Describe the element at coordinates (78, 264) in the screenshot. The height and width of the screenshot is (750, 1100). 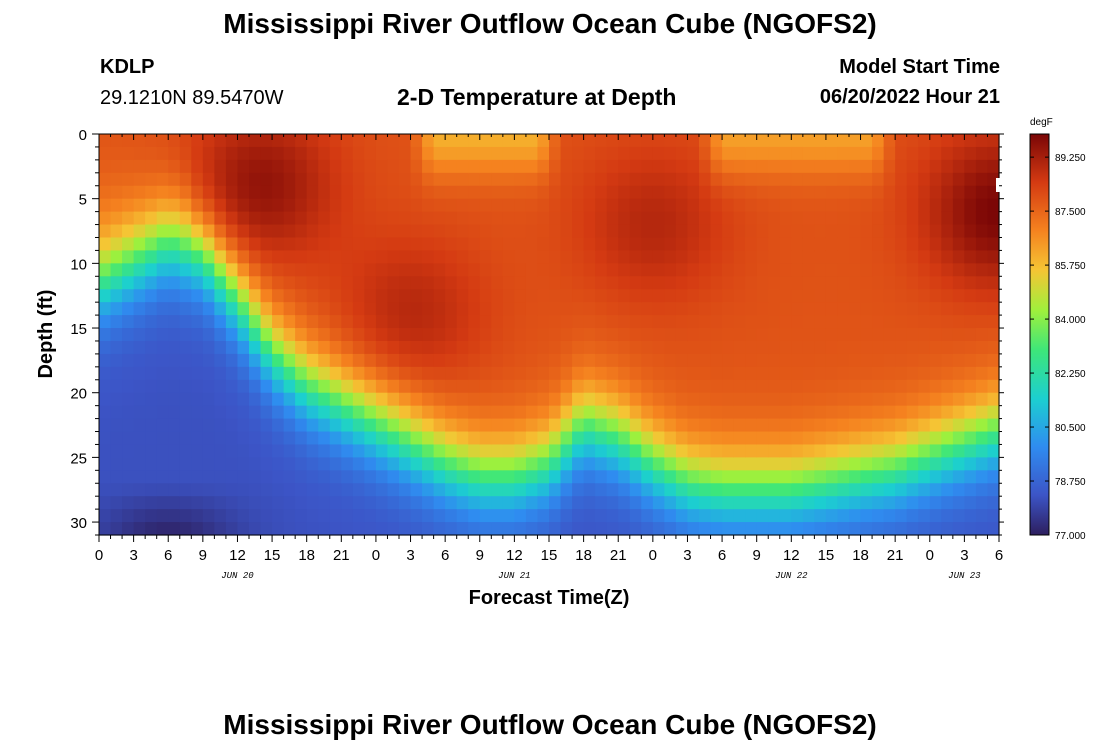
I see `y-tick-label: 10` at that location.